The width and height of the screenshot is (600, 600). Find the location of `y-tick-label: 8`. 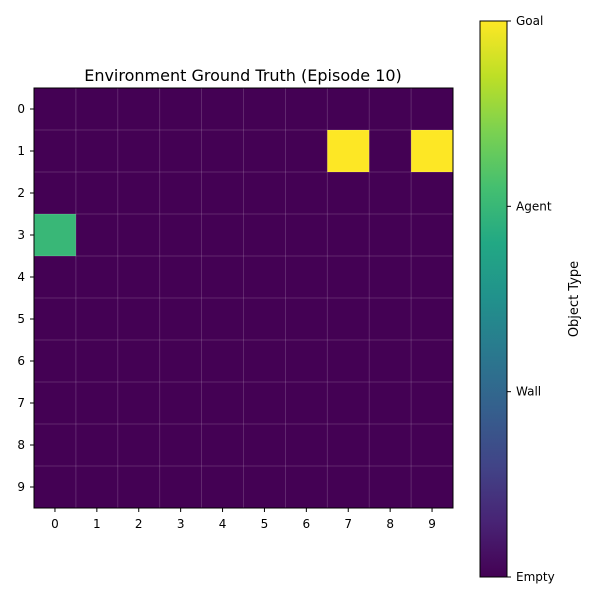

y-tick-label: 8 is located at coordinates (21, 445).